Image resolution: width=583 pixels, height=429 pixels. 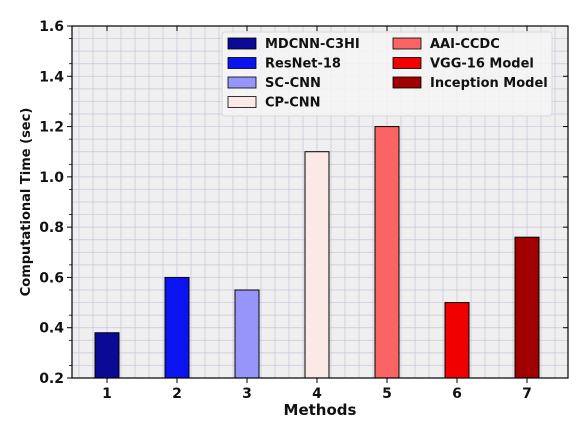 What do you see at coordinates (303, 64) in the screenshot?
I see `legend-label: ResNet-18` at bounding box center [303, 64].